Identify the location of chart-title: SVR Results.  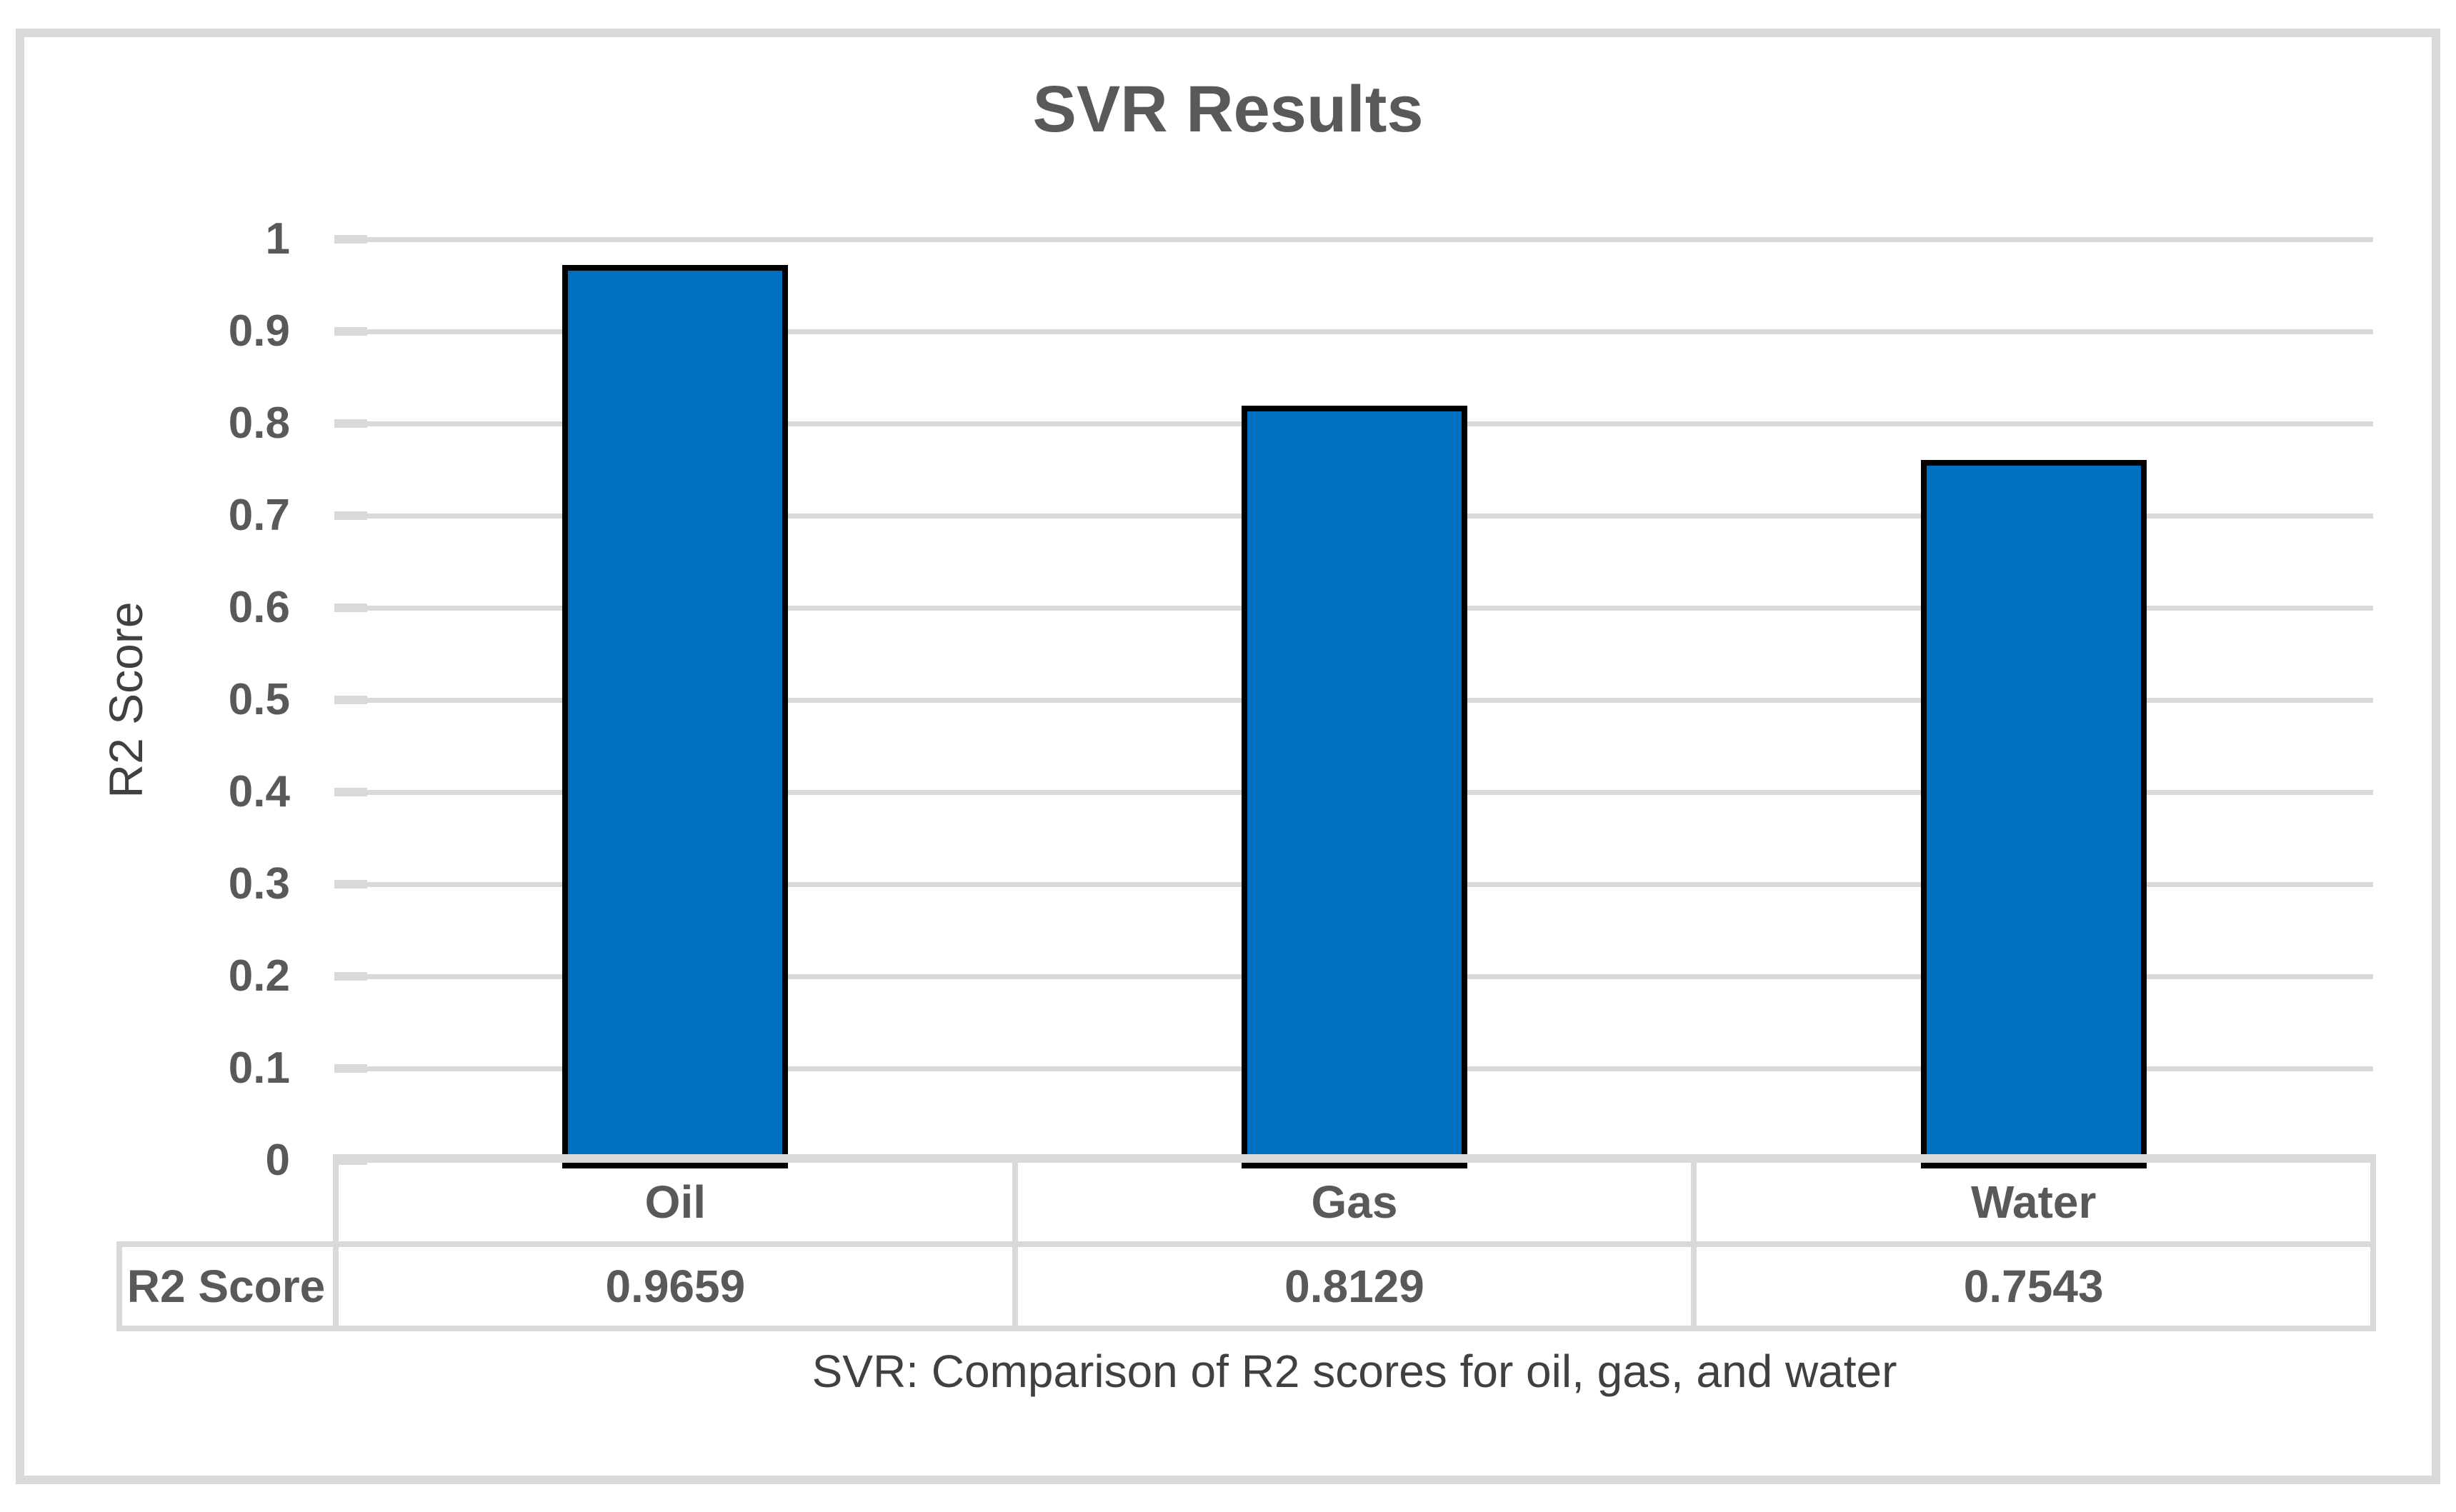
(1228, 109).